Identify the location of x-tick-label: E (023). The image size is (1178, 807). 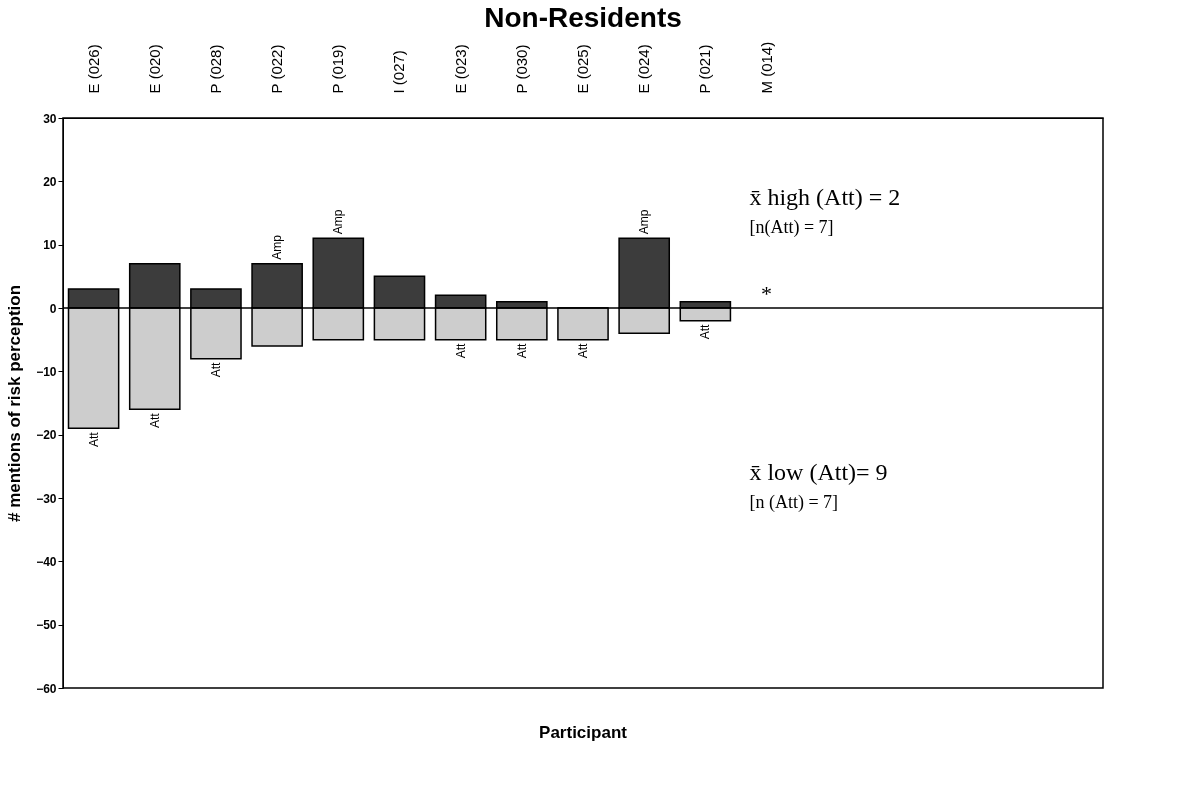
(460, 69).